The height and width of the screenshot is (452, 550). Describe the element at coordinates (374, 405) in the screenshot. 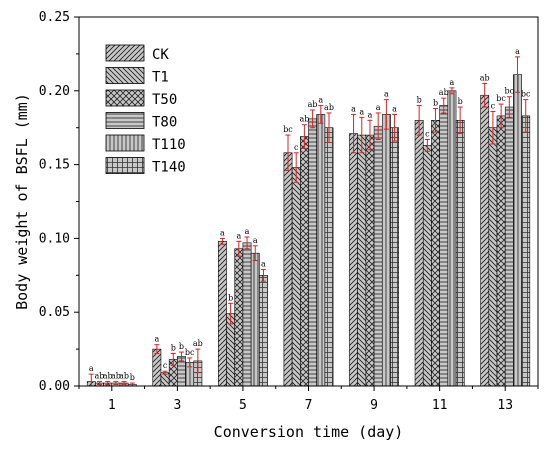

I see `x-tick-label: 9` at that location.